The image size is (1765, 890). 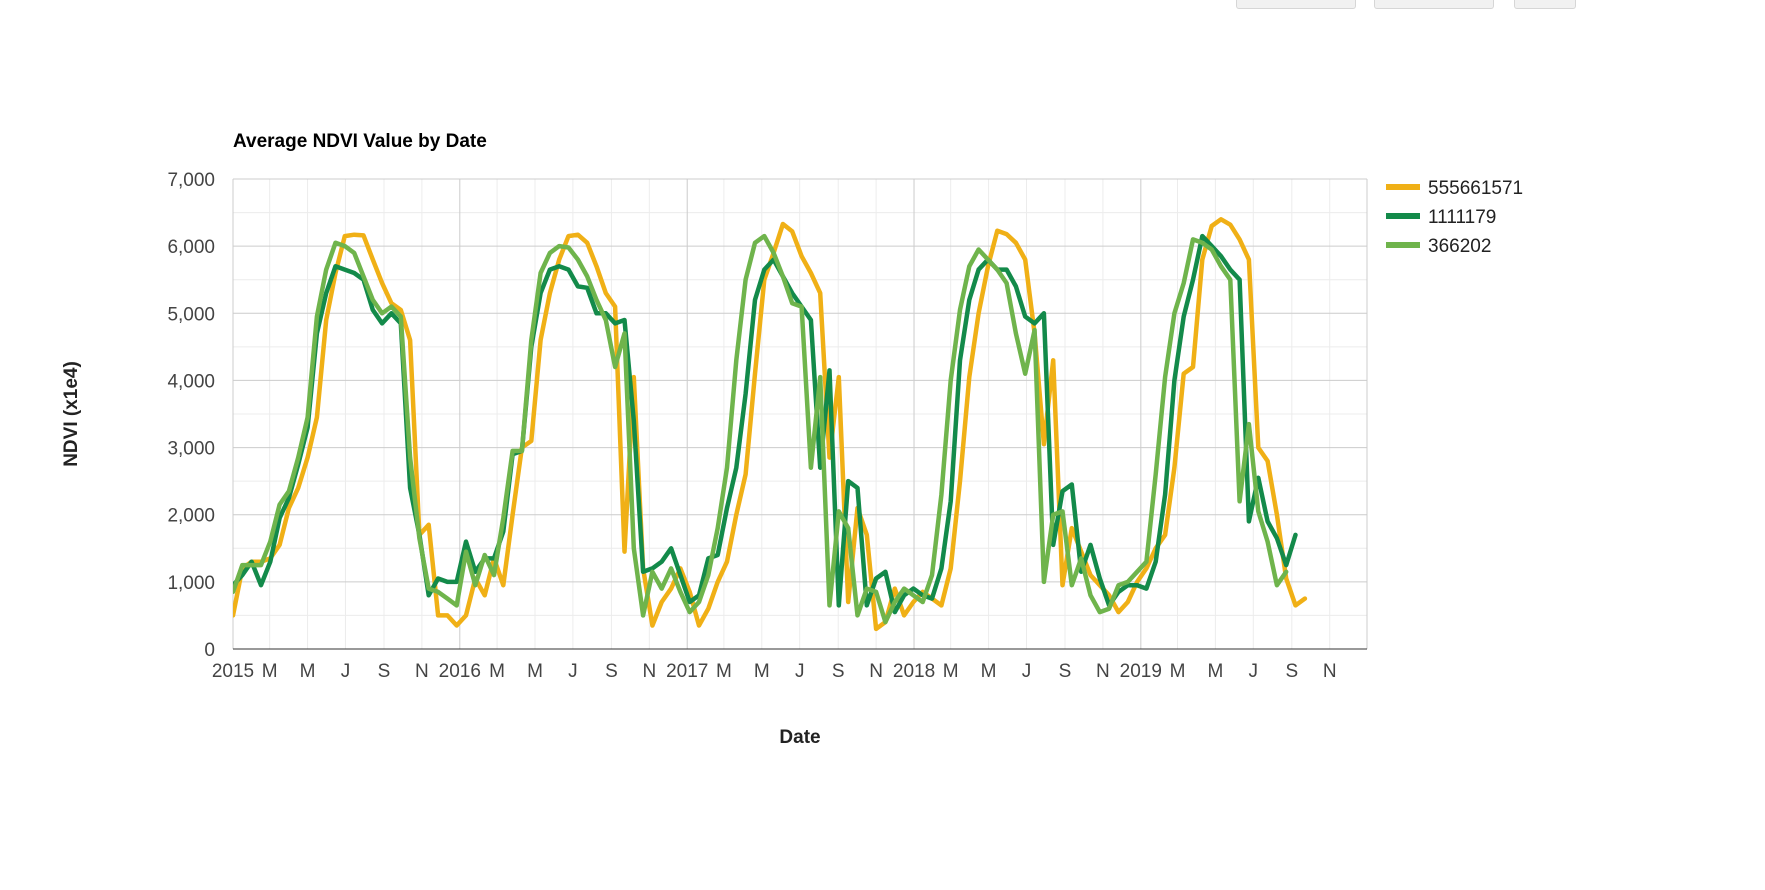 What do you see at coordinates (914, 671) in the screenshot?
I see `x-tick-label: 2018` at bounding box center [914, 671].